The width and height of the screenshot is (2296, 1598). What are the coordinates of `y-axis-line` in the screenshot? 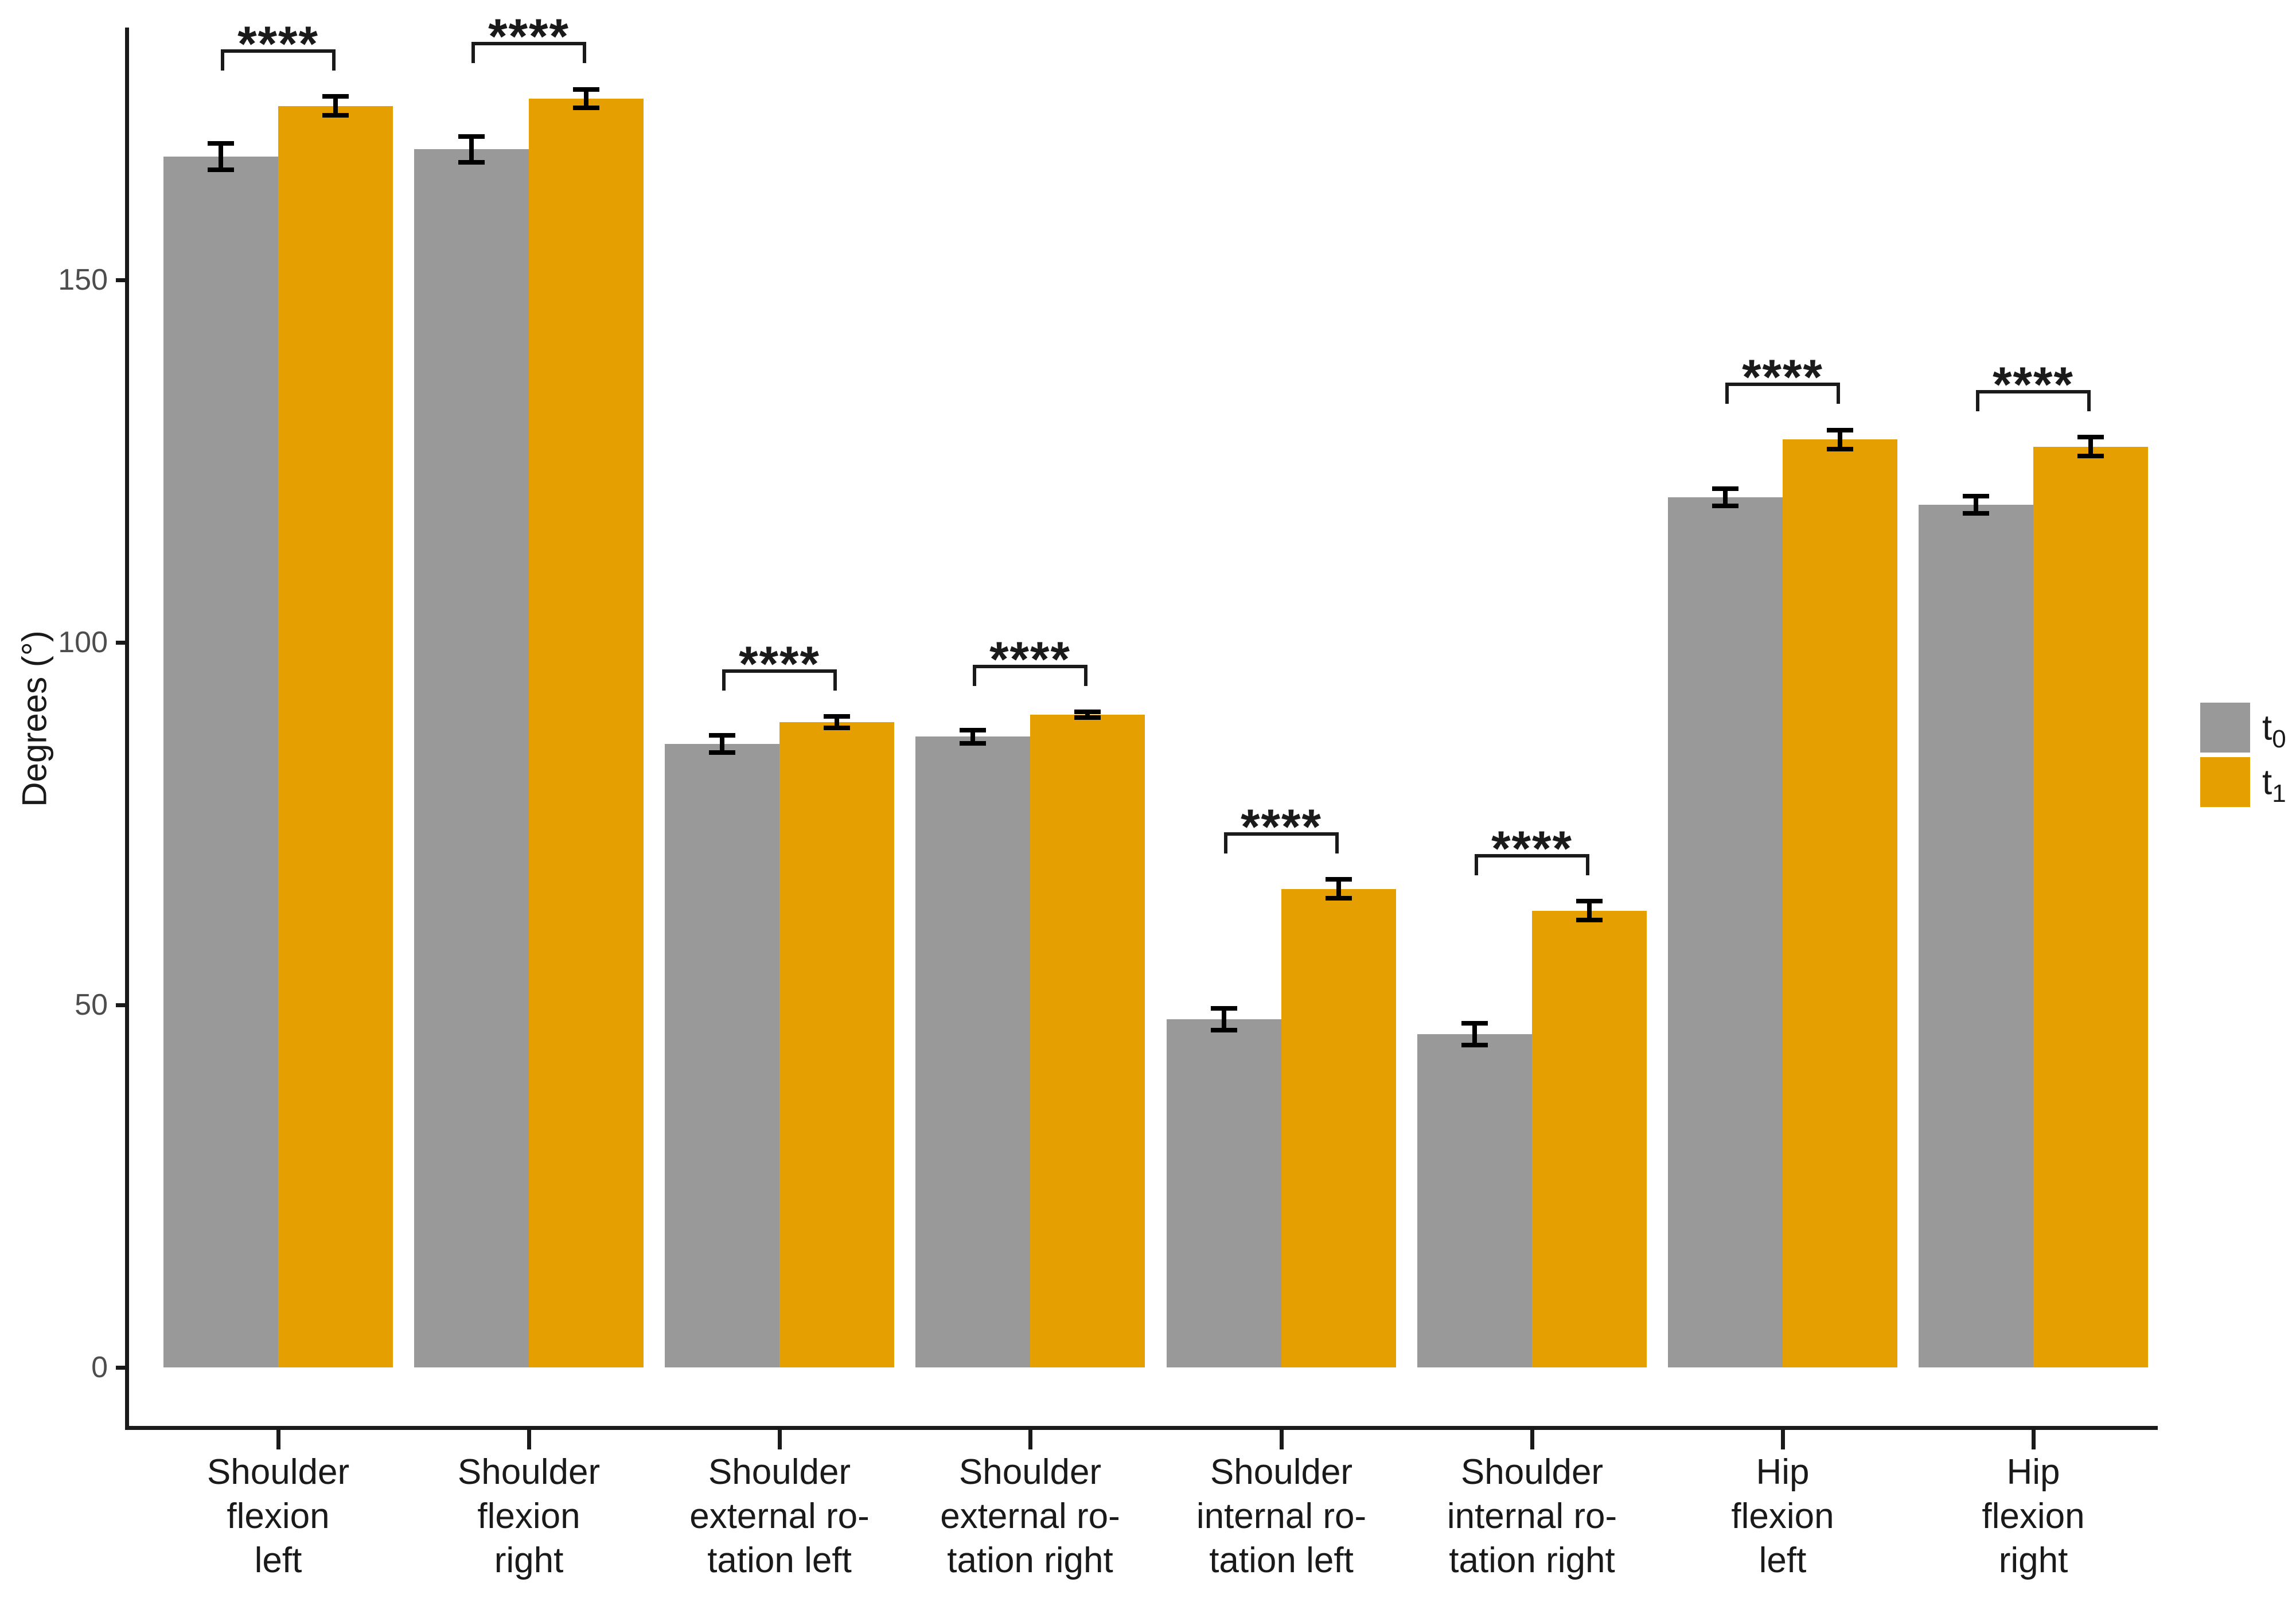 It's located at (127, 729).